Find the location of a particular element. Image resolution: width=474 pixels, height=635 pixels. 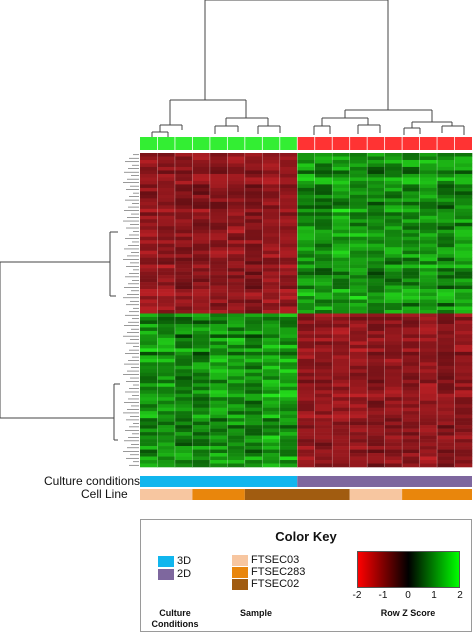

group-bar-segment is located at coordinates (219, 143).